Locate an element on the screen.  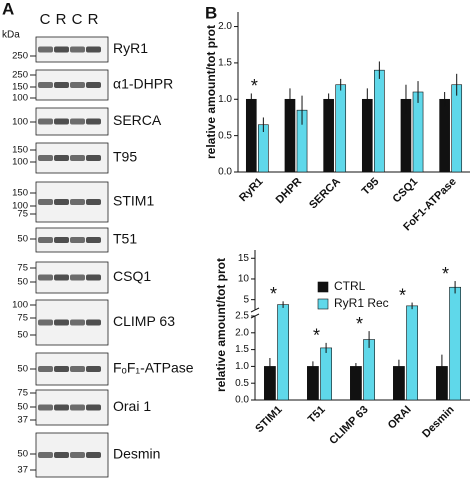
y-tick-label: 10 is located at coordinates (244, 279).